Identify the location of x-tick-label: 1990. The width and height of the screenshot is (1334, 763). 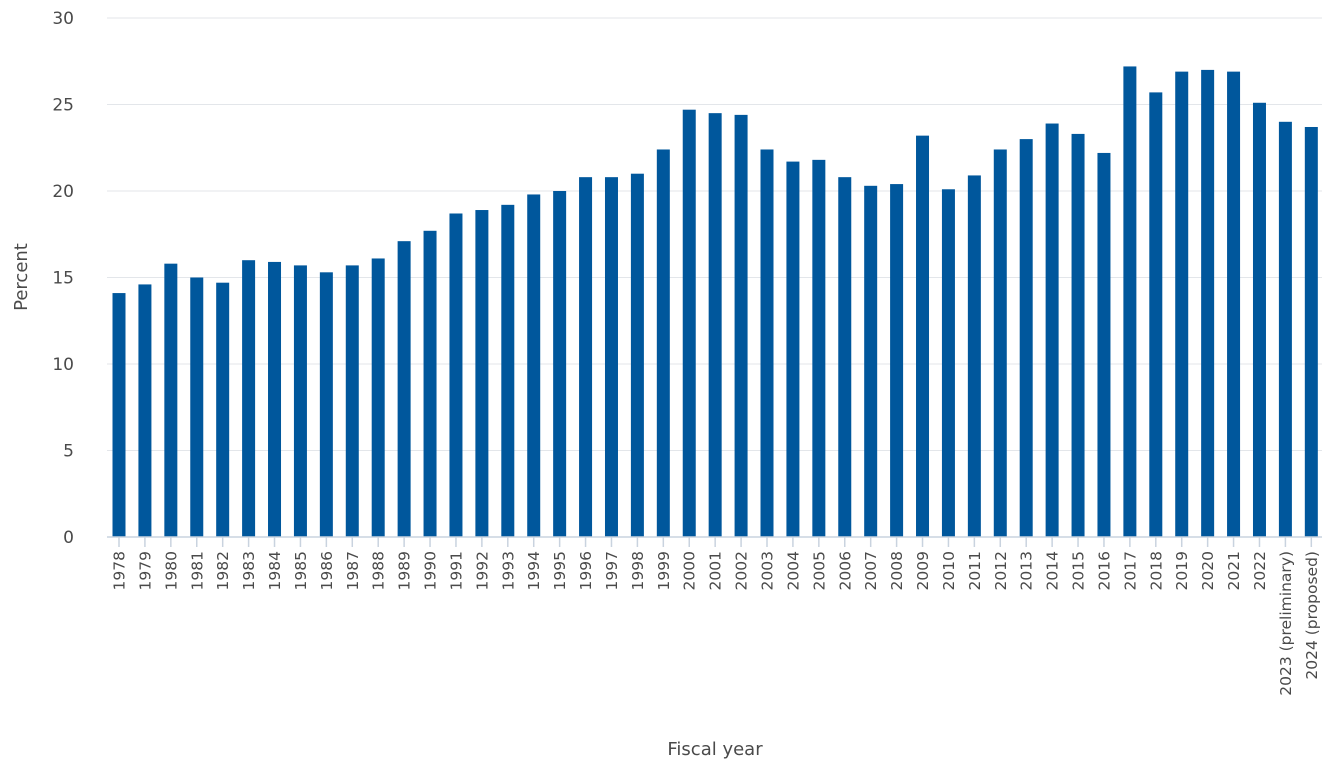
(431, 570).